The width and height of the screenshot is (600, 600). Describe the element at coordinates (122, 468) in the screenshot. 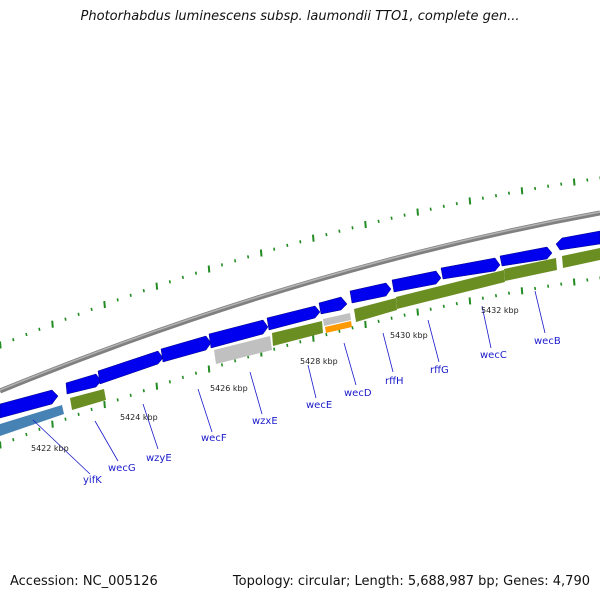

I see `gene-label-wecg: wecG` at that location.